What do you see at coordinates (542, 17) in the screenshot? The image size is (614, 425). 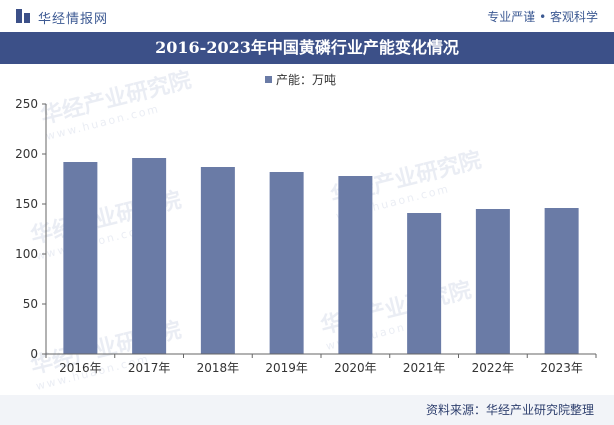 I see `brand-slogan: 专业严谨 • 客观科学` at bounding box center [542, 17].